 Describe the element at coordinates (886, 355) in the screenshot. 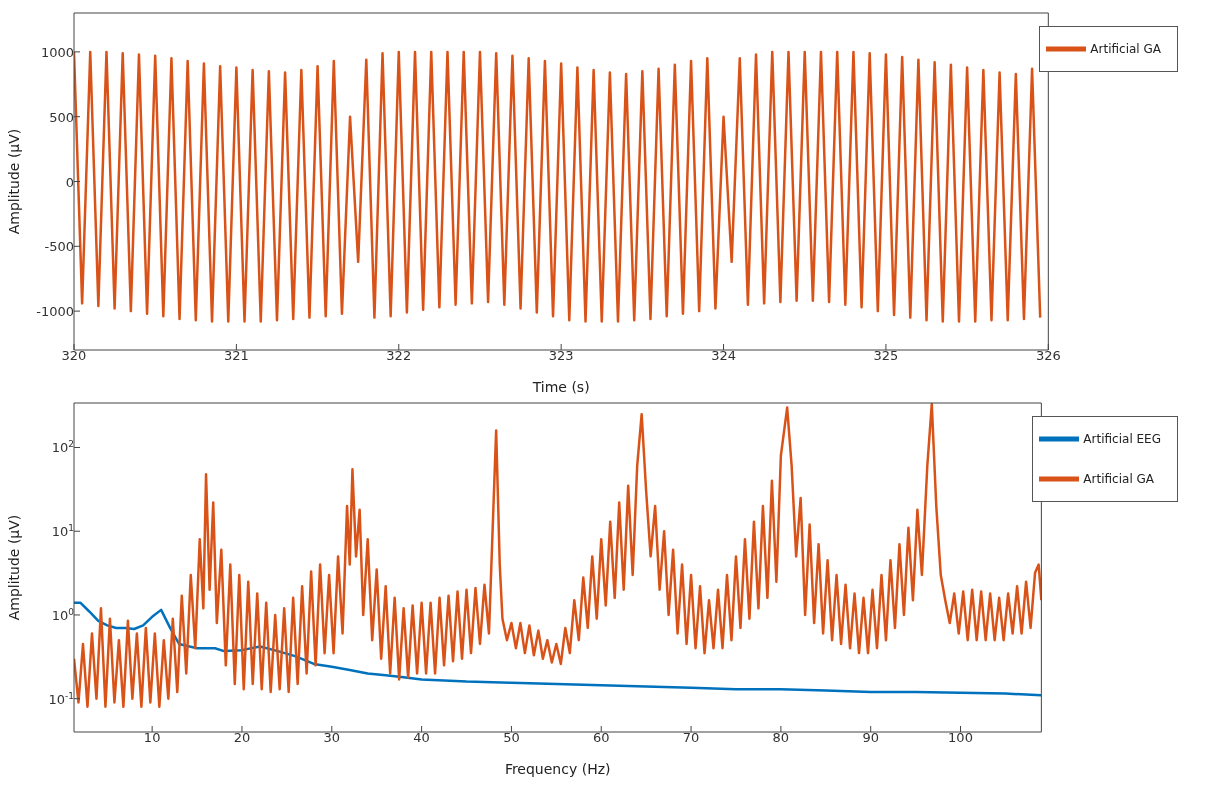

I see `x-tick-label: 325` at that location.